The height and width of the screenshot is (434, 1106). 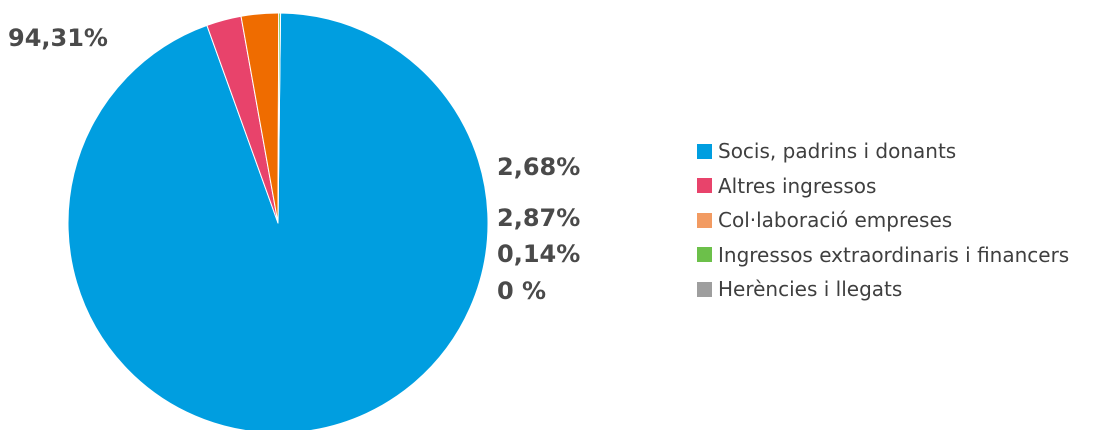 I want to click on label-extraordinaris: 0,14%, so click(x=538, y=254).